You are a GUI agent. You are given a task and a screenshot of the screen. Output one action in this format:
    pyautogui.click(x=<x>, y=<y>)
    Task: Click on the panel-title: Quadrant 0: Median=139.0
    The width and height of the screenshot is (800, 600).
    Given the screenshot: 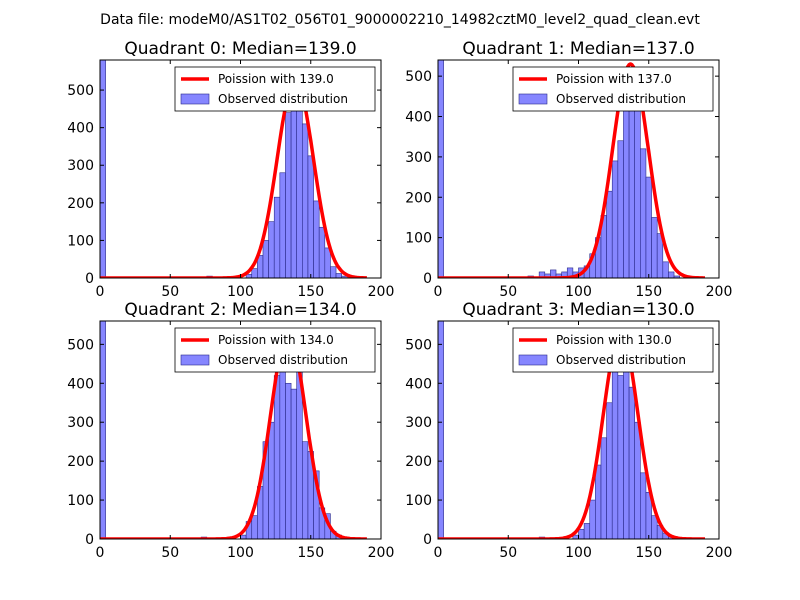 What is the action you would take?
    pyautogui.click(x=240, y=49)
    